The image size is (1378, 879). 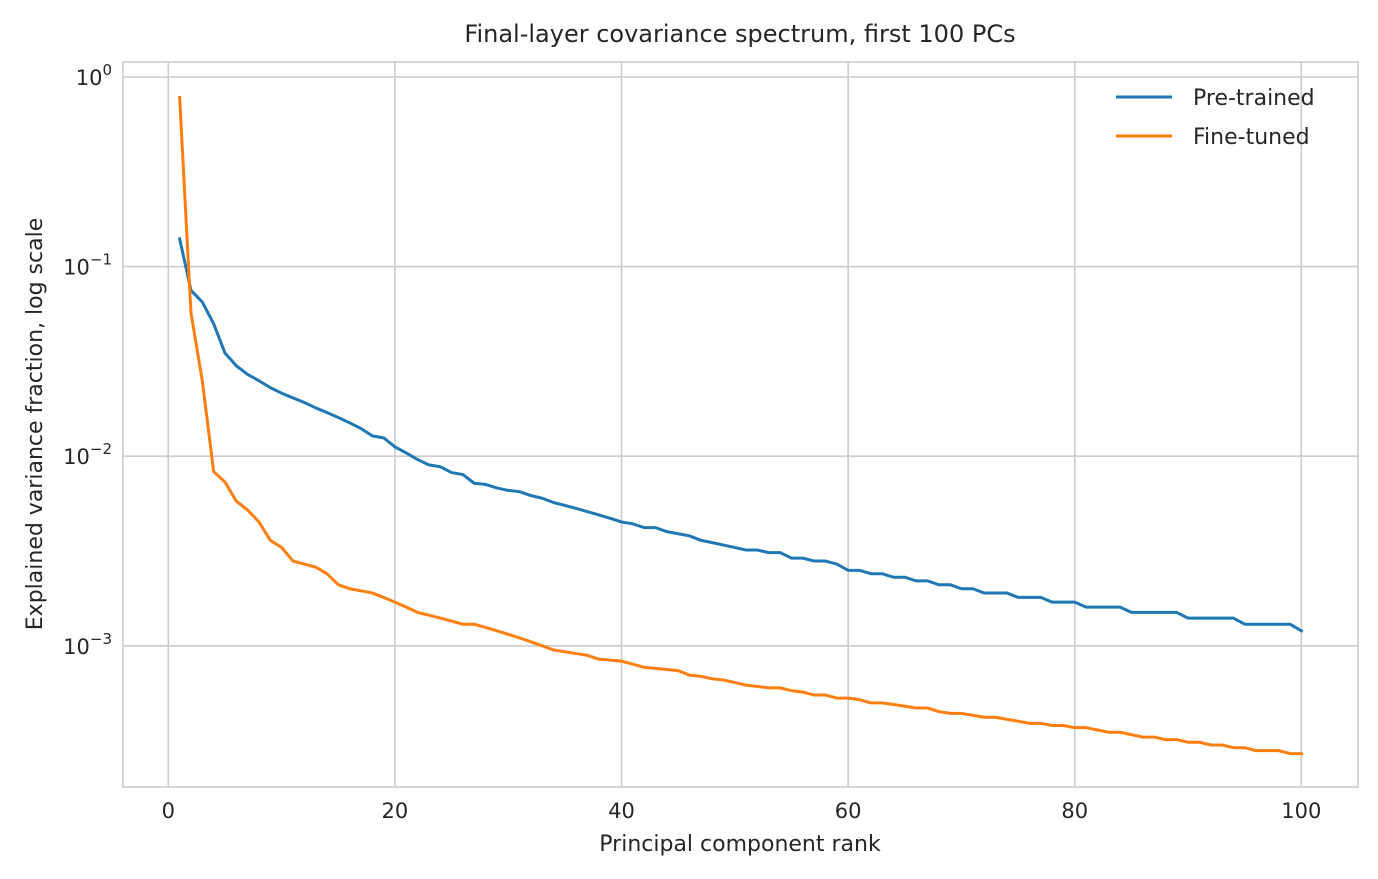 I want to click on legend-label-pre-trained: Pre-trained, so click(x=1254, y=98).